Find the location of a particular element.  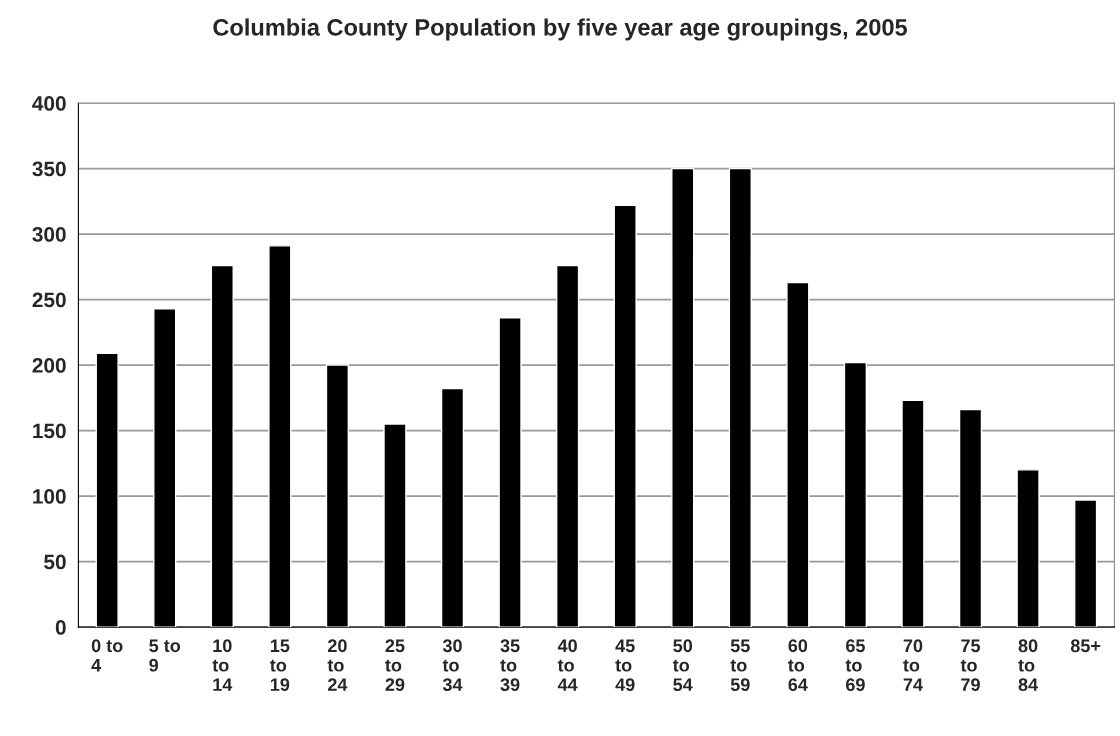

y-tick-label: 400 is located at coordinates (49, 103).